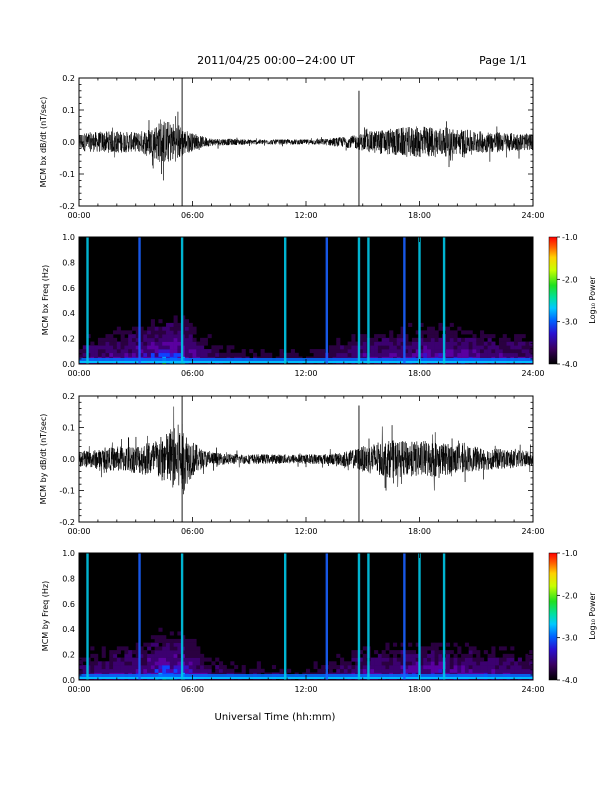  I want to click on by-freq-ylabel: MCM by Freq (Hz), so click(45, 616).